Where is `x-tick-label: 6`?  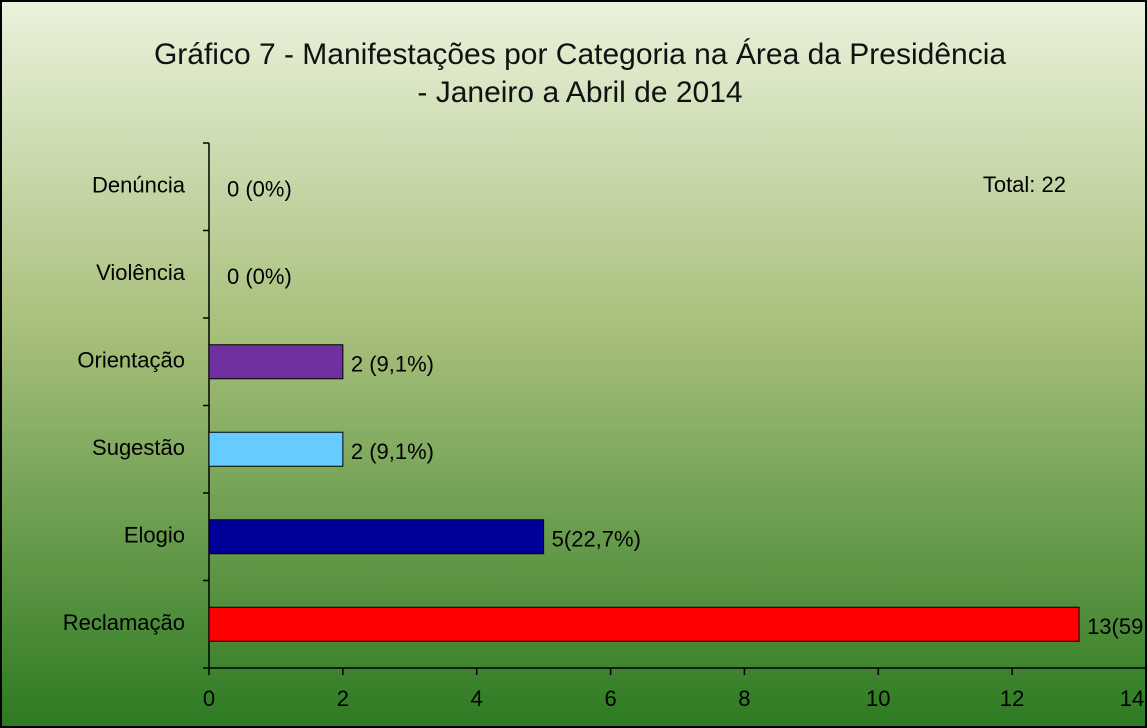 x-tick-label: 6 is located at coordinates (610, 698).